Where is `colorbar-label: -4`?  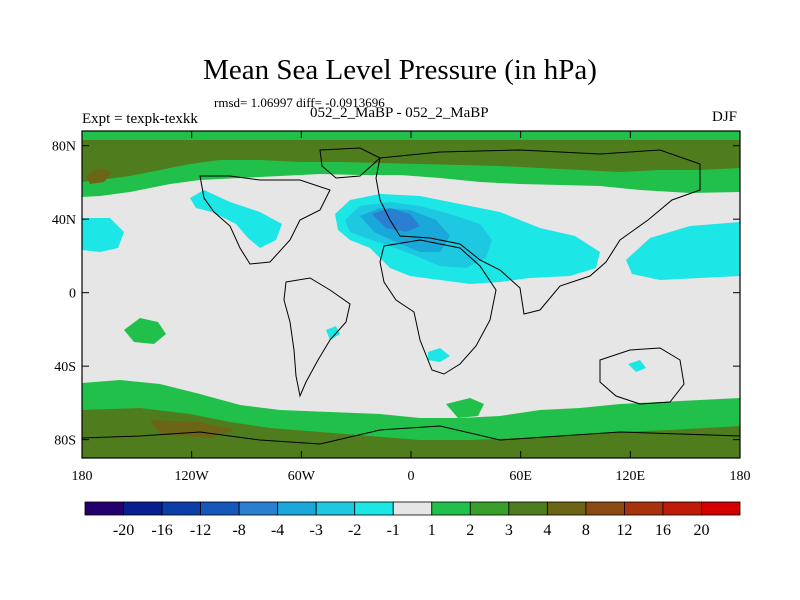 colorbar-label: -4 is located at coordinates (277, 530).